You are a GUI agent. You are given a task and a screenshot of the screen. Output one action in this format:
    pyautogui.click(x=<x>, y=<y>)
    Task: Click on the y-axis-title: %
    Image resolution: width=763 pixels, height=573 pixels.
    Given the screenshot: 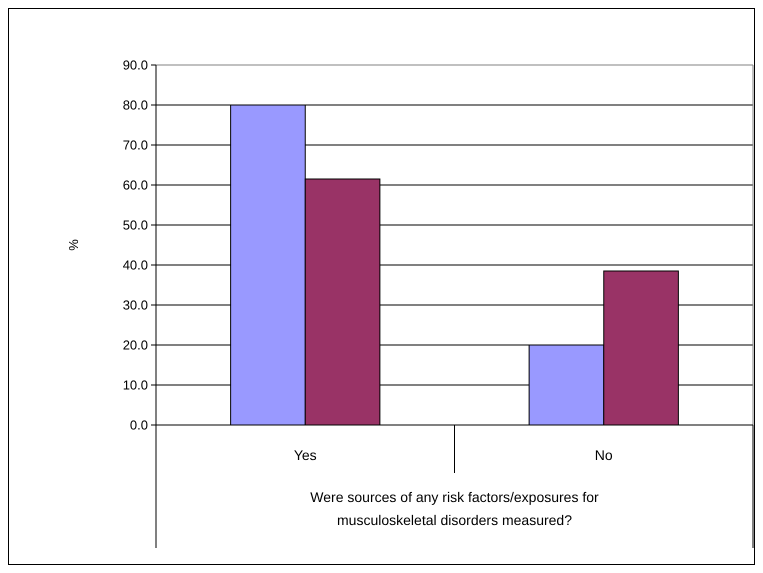 What is the action you would take?
    pyautogui.click(x=73, y=244)
    